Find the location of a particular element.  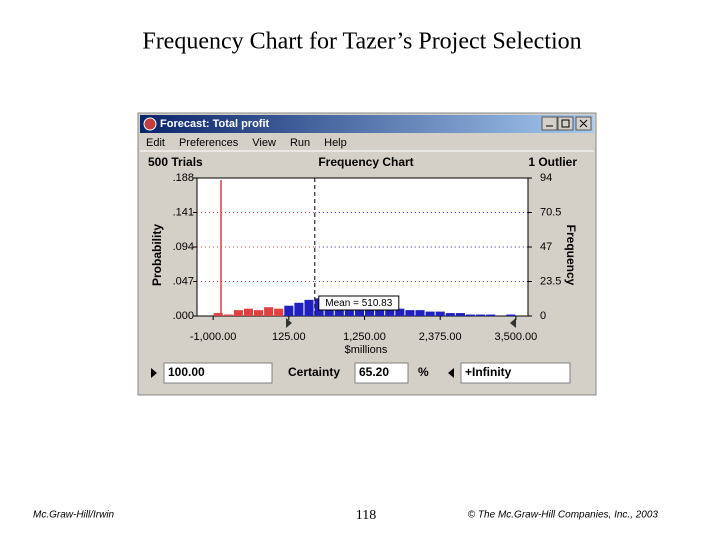

y2-tick-label: 0 is located at coordinates (543, 316).